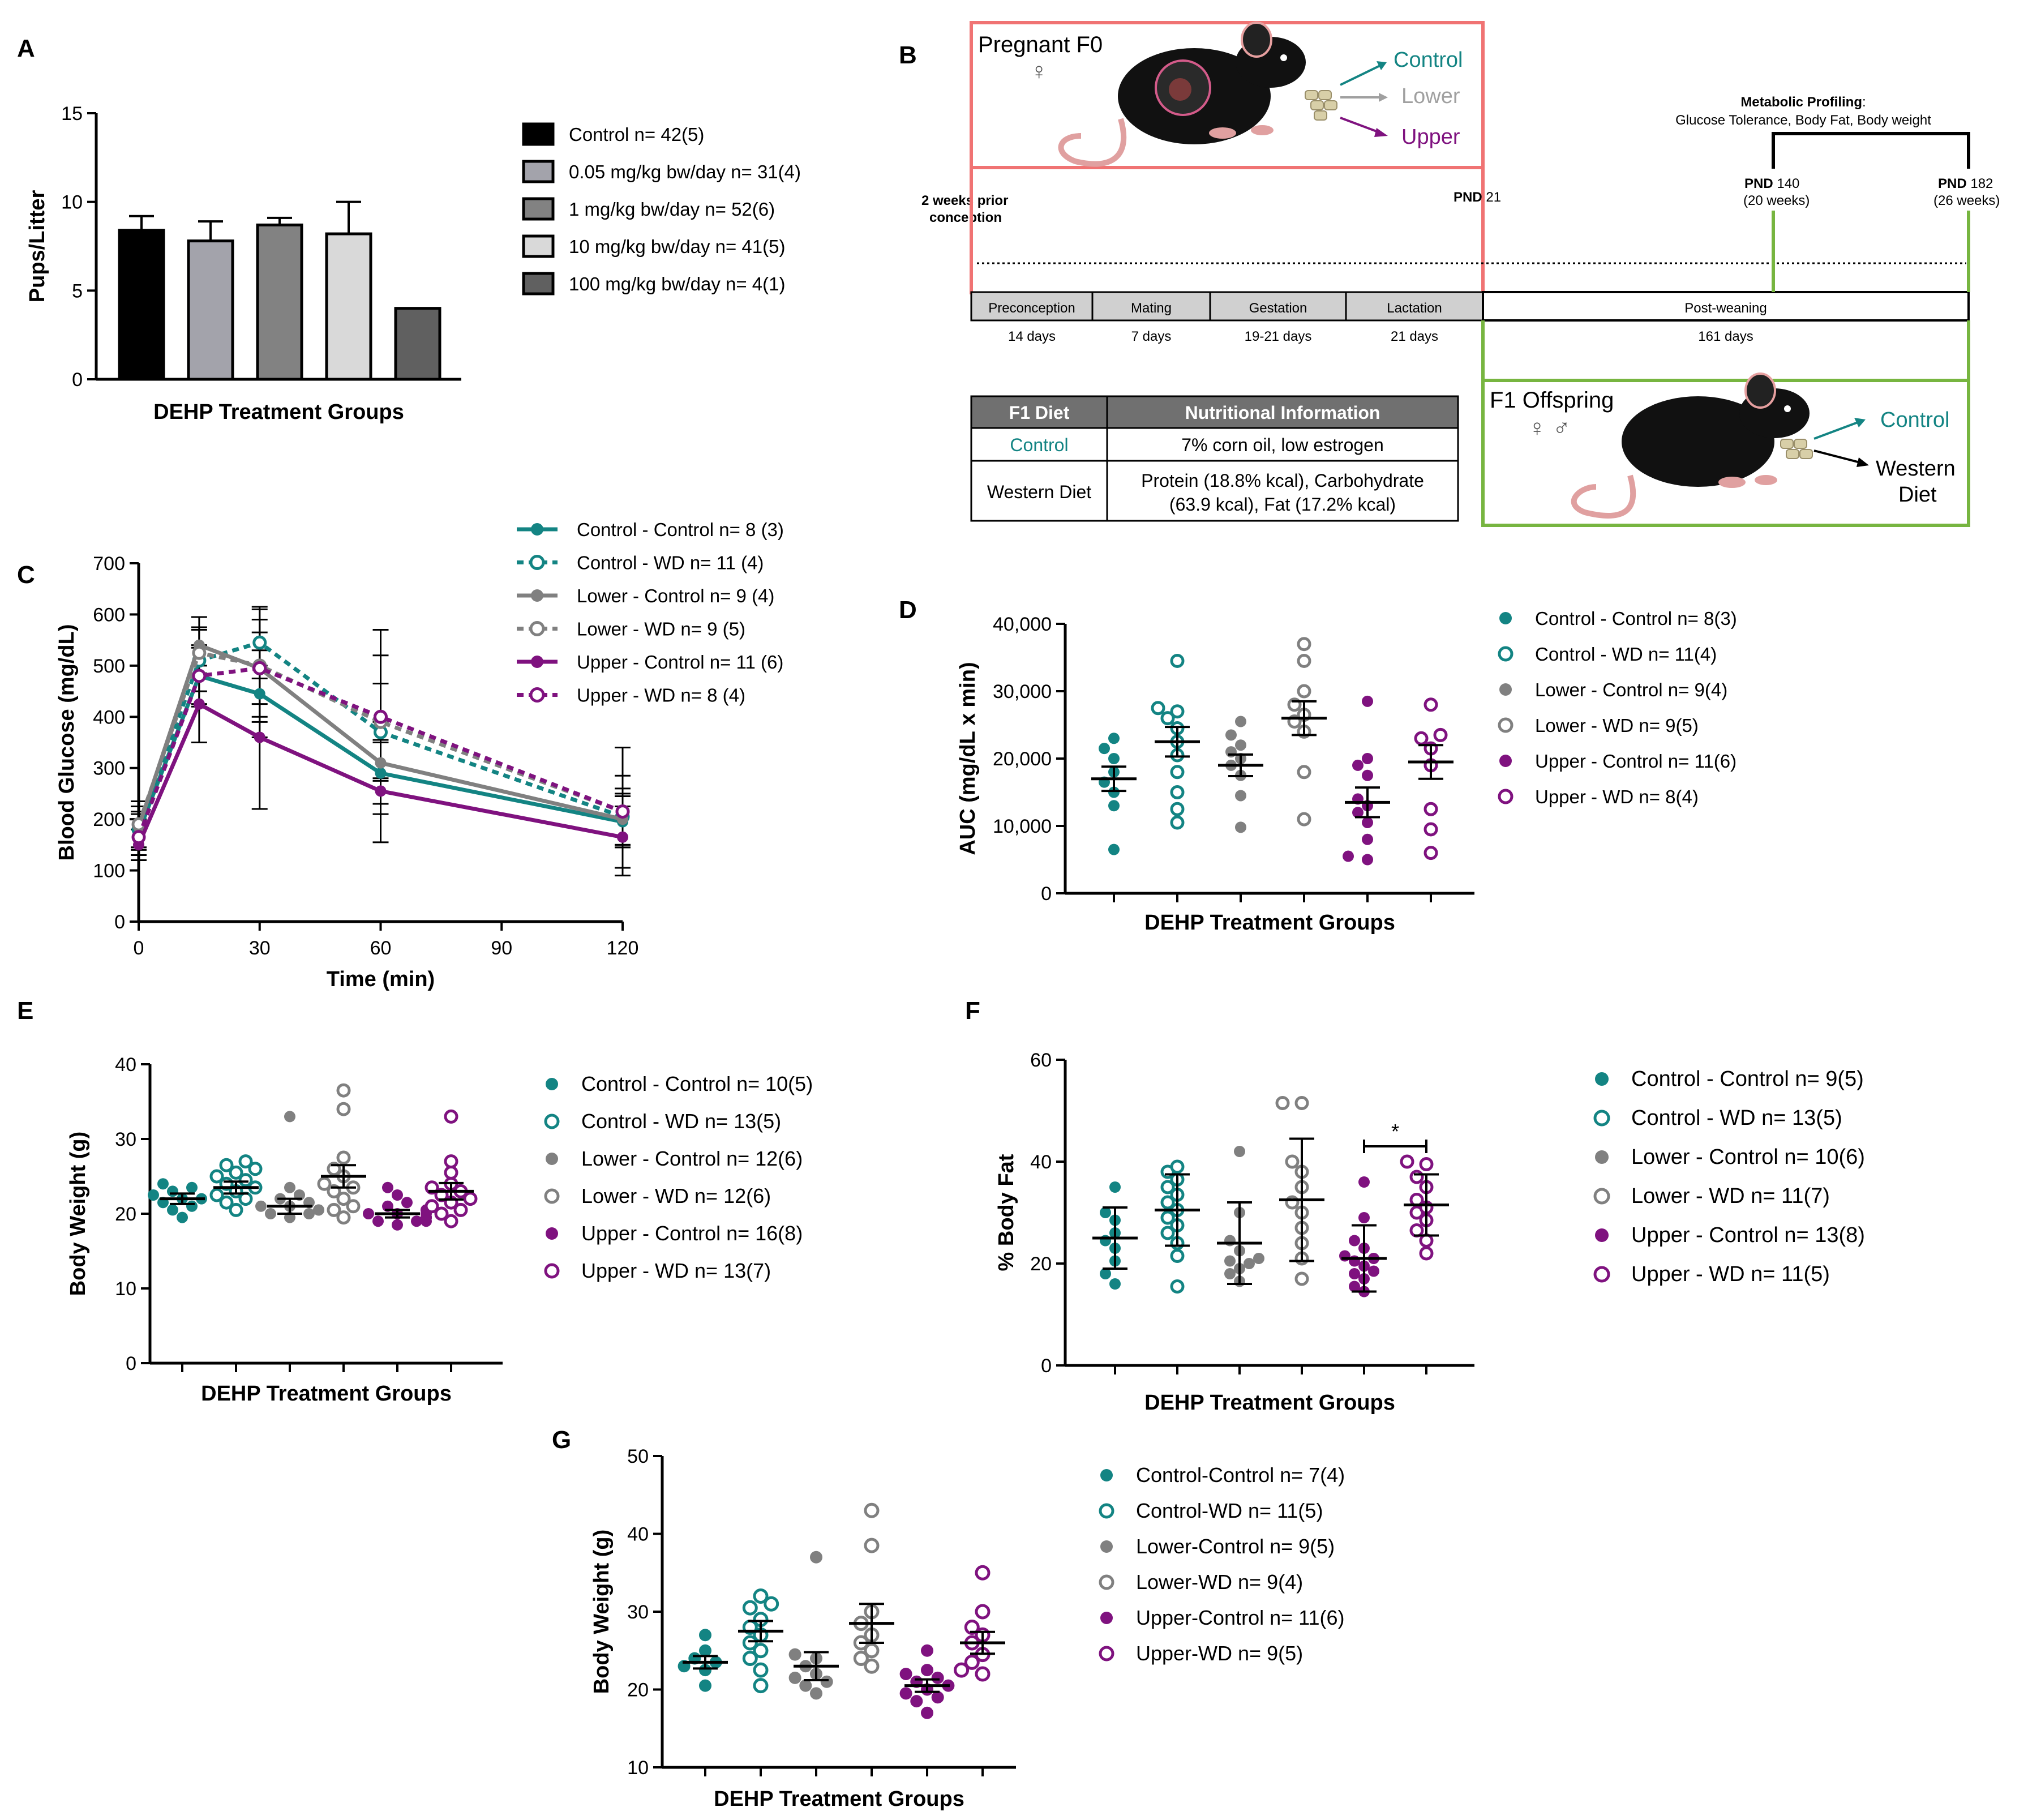 Image resolution: width=2028 pixels, height=1820 pixels. Describe the element at coordinates (676, 1195) in the screenshot. I see `legend-label: Lower - WD n= 12(6)` at that location.